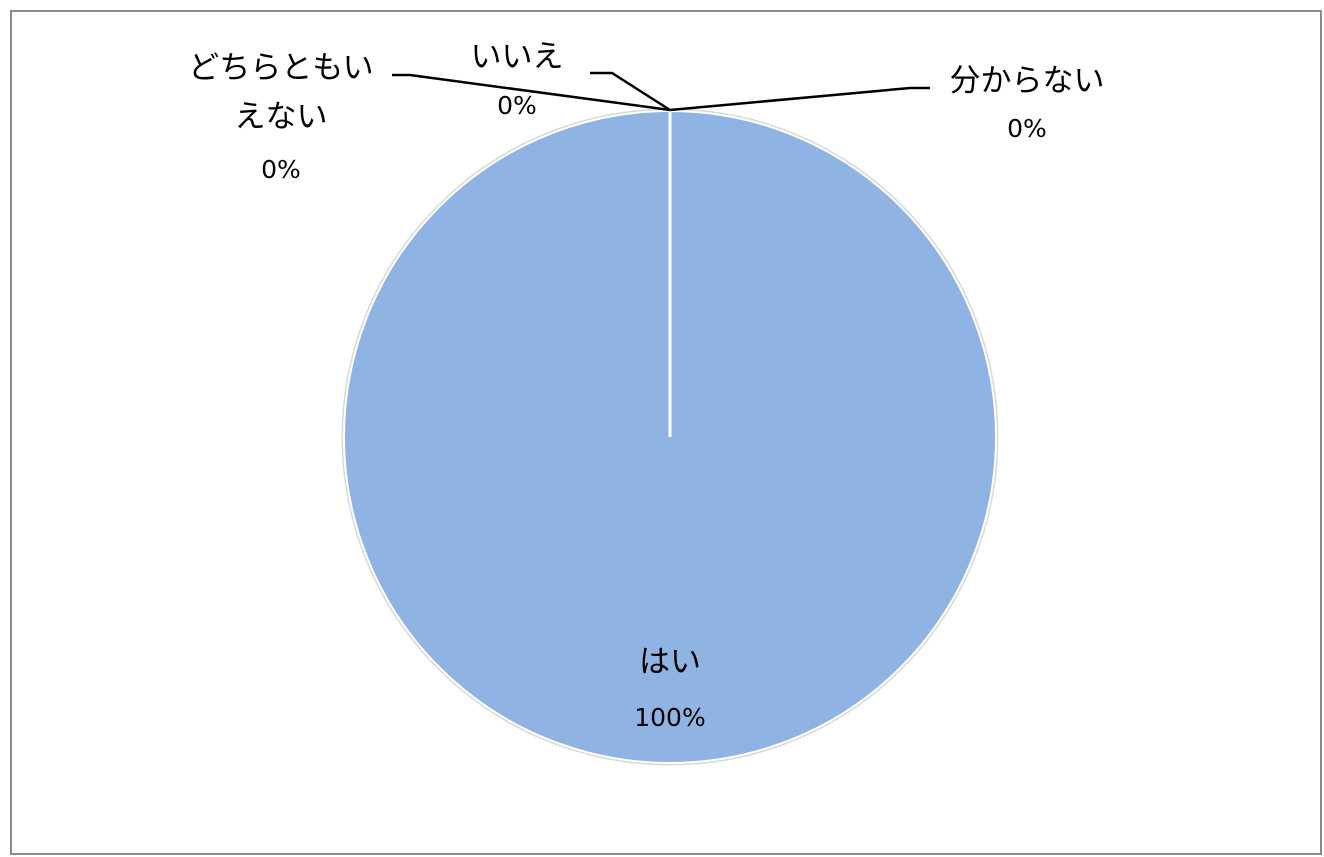  Describe the element at coordinates (517, 57) in the screenshot. I see `slice-label-1: いいえ` at that location.